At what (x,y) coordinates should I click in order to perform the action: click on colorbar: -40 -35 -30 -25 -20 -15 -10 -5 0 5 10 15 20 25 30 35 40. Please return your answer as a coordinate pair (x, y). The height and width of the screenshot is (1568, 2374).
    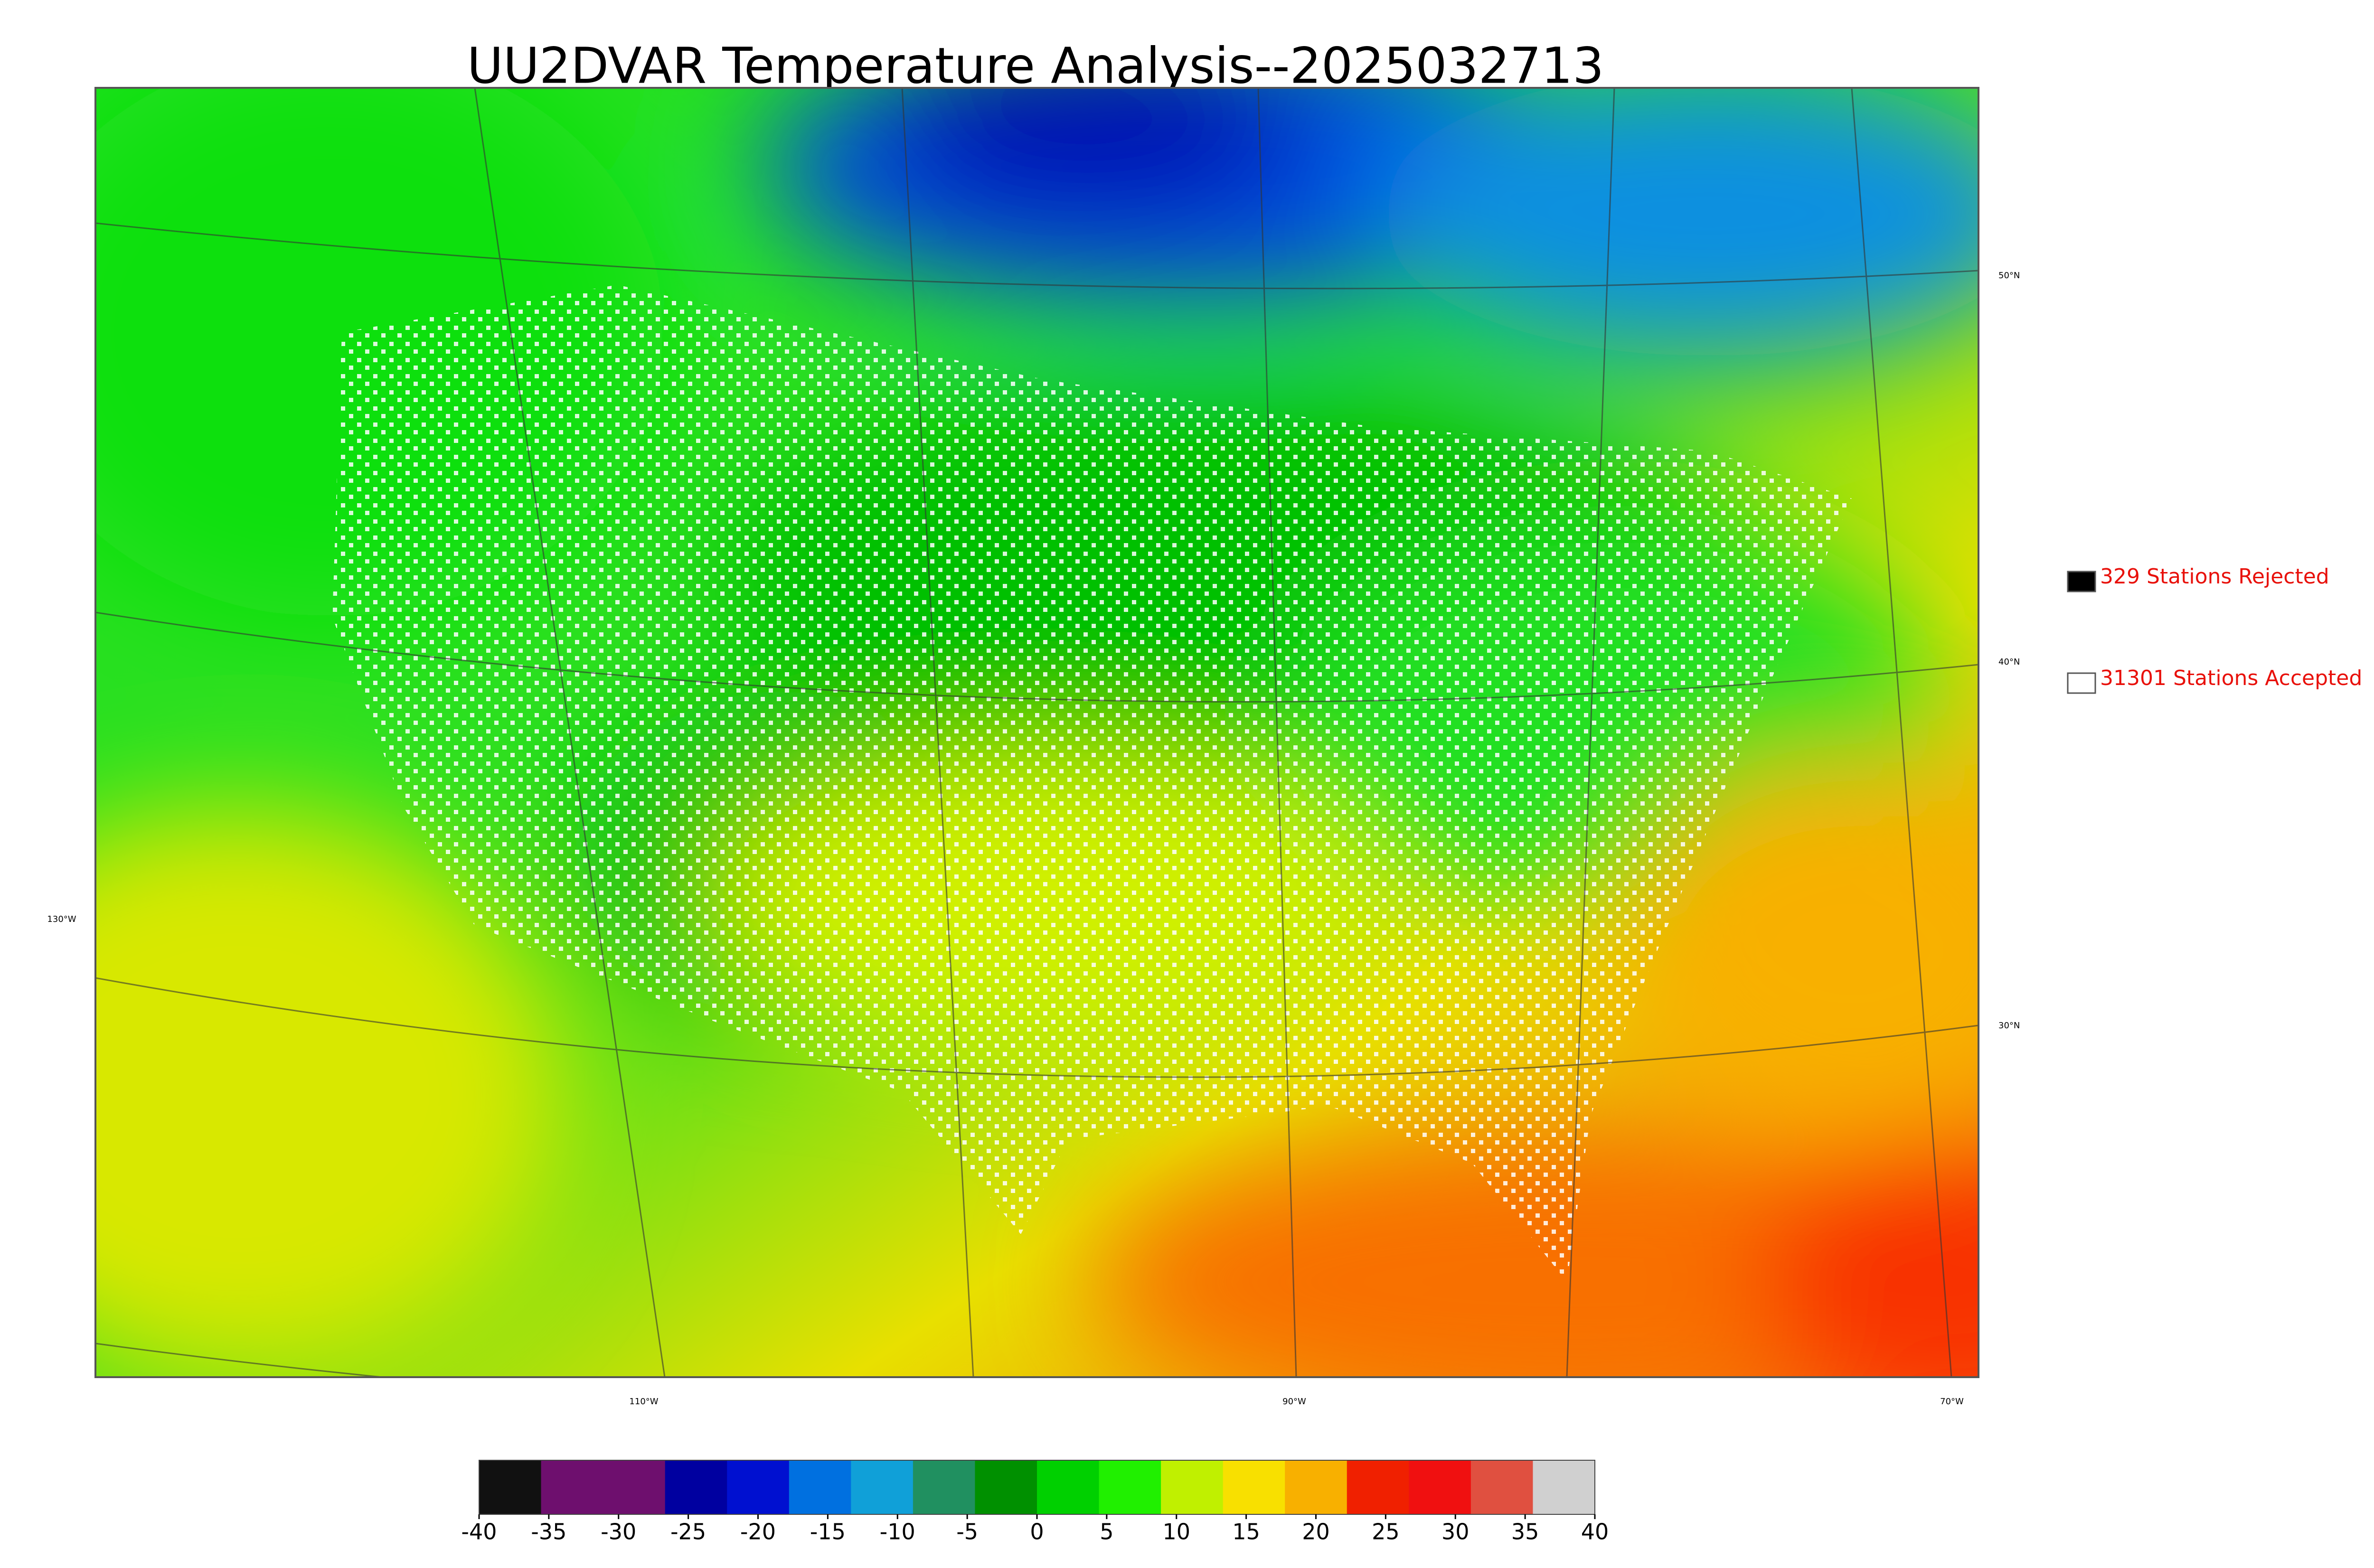
    Looking at the image, I should click on (1035, 1502).